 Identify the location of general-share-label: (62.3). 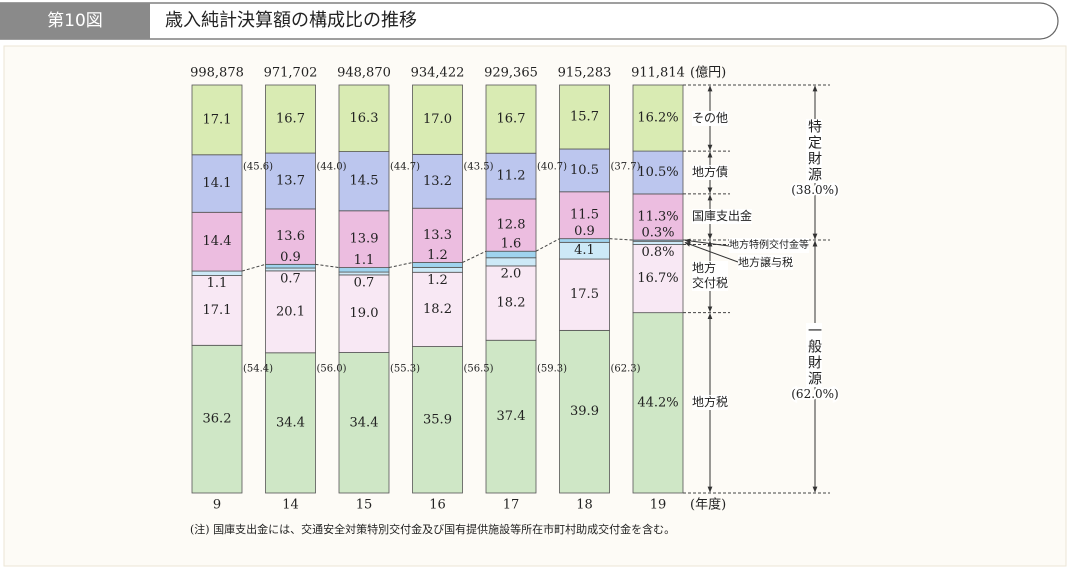
(626, 369).